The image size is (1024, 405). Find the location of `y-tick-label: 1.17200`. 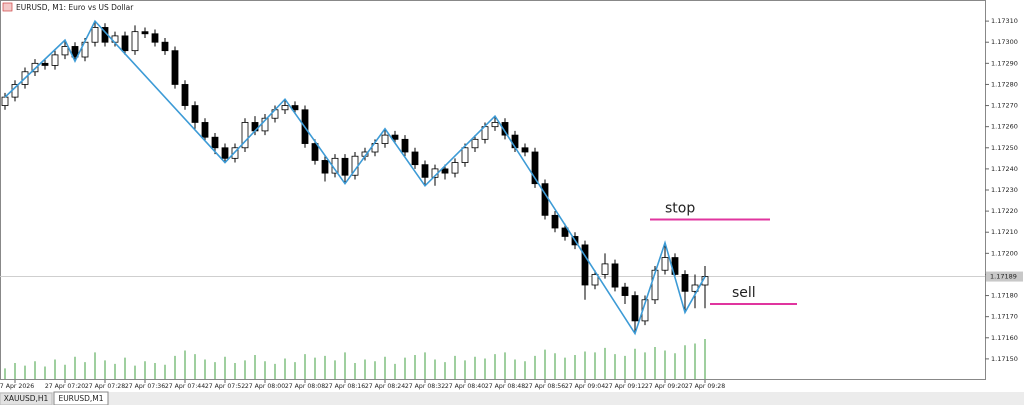

y-tick-label: 1.17200 is located at coordinates (1004, 253).